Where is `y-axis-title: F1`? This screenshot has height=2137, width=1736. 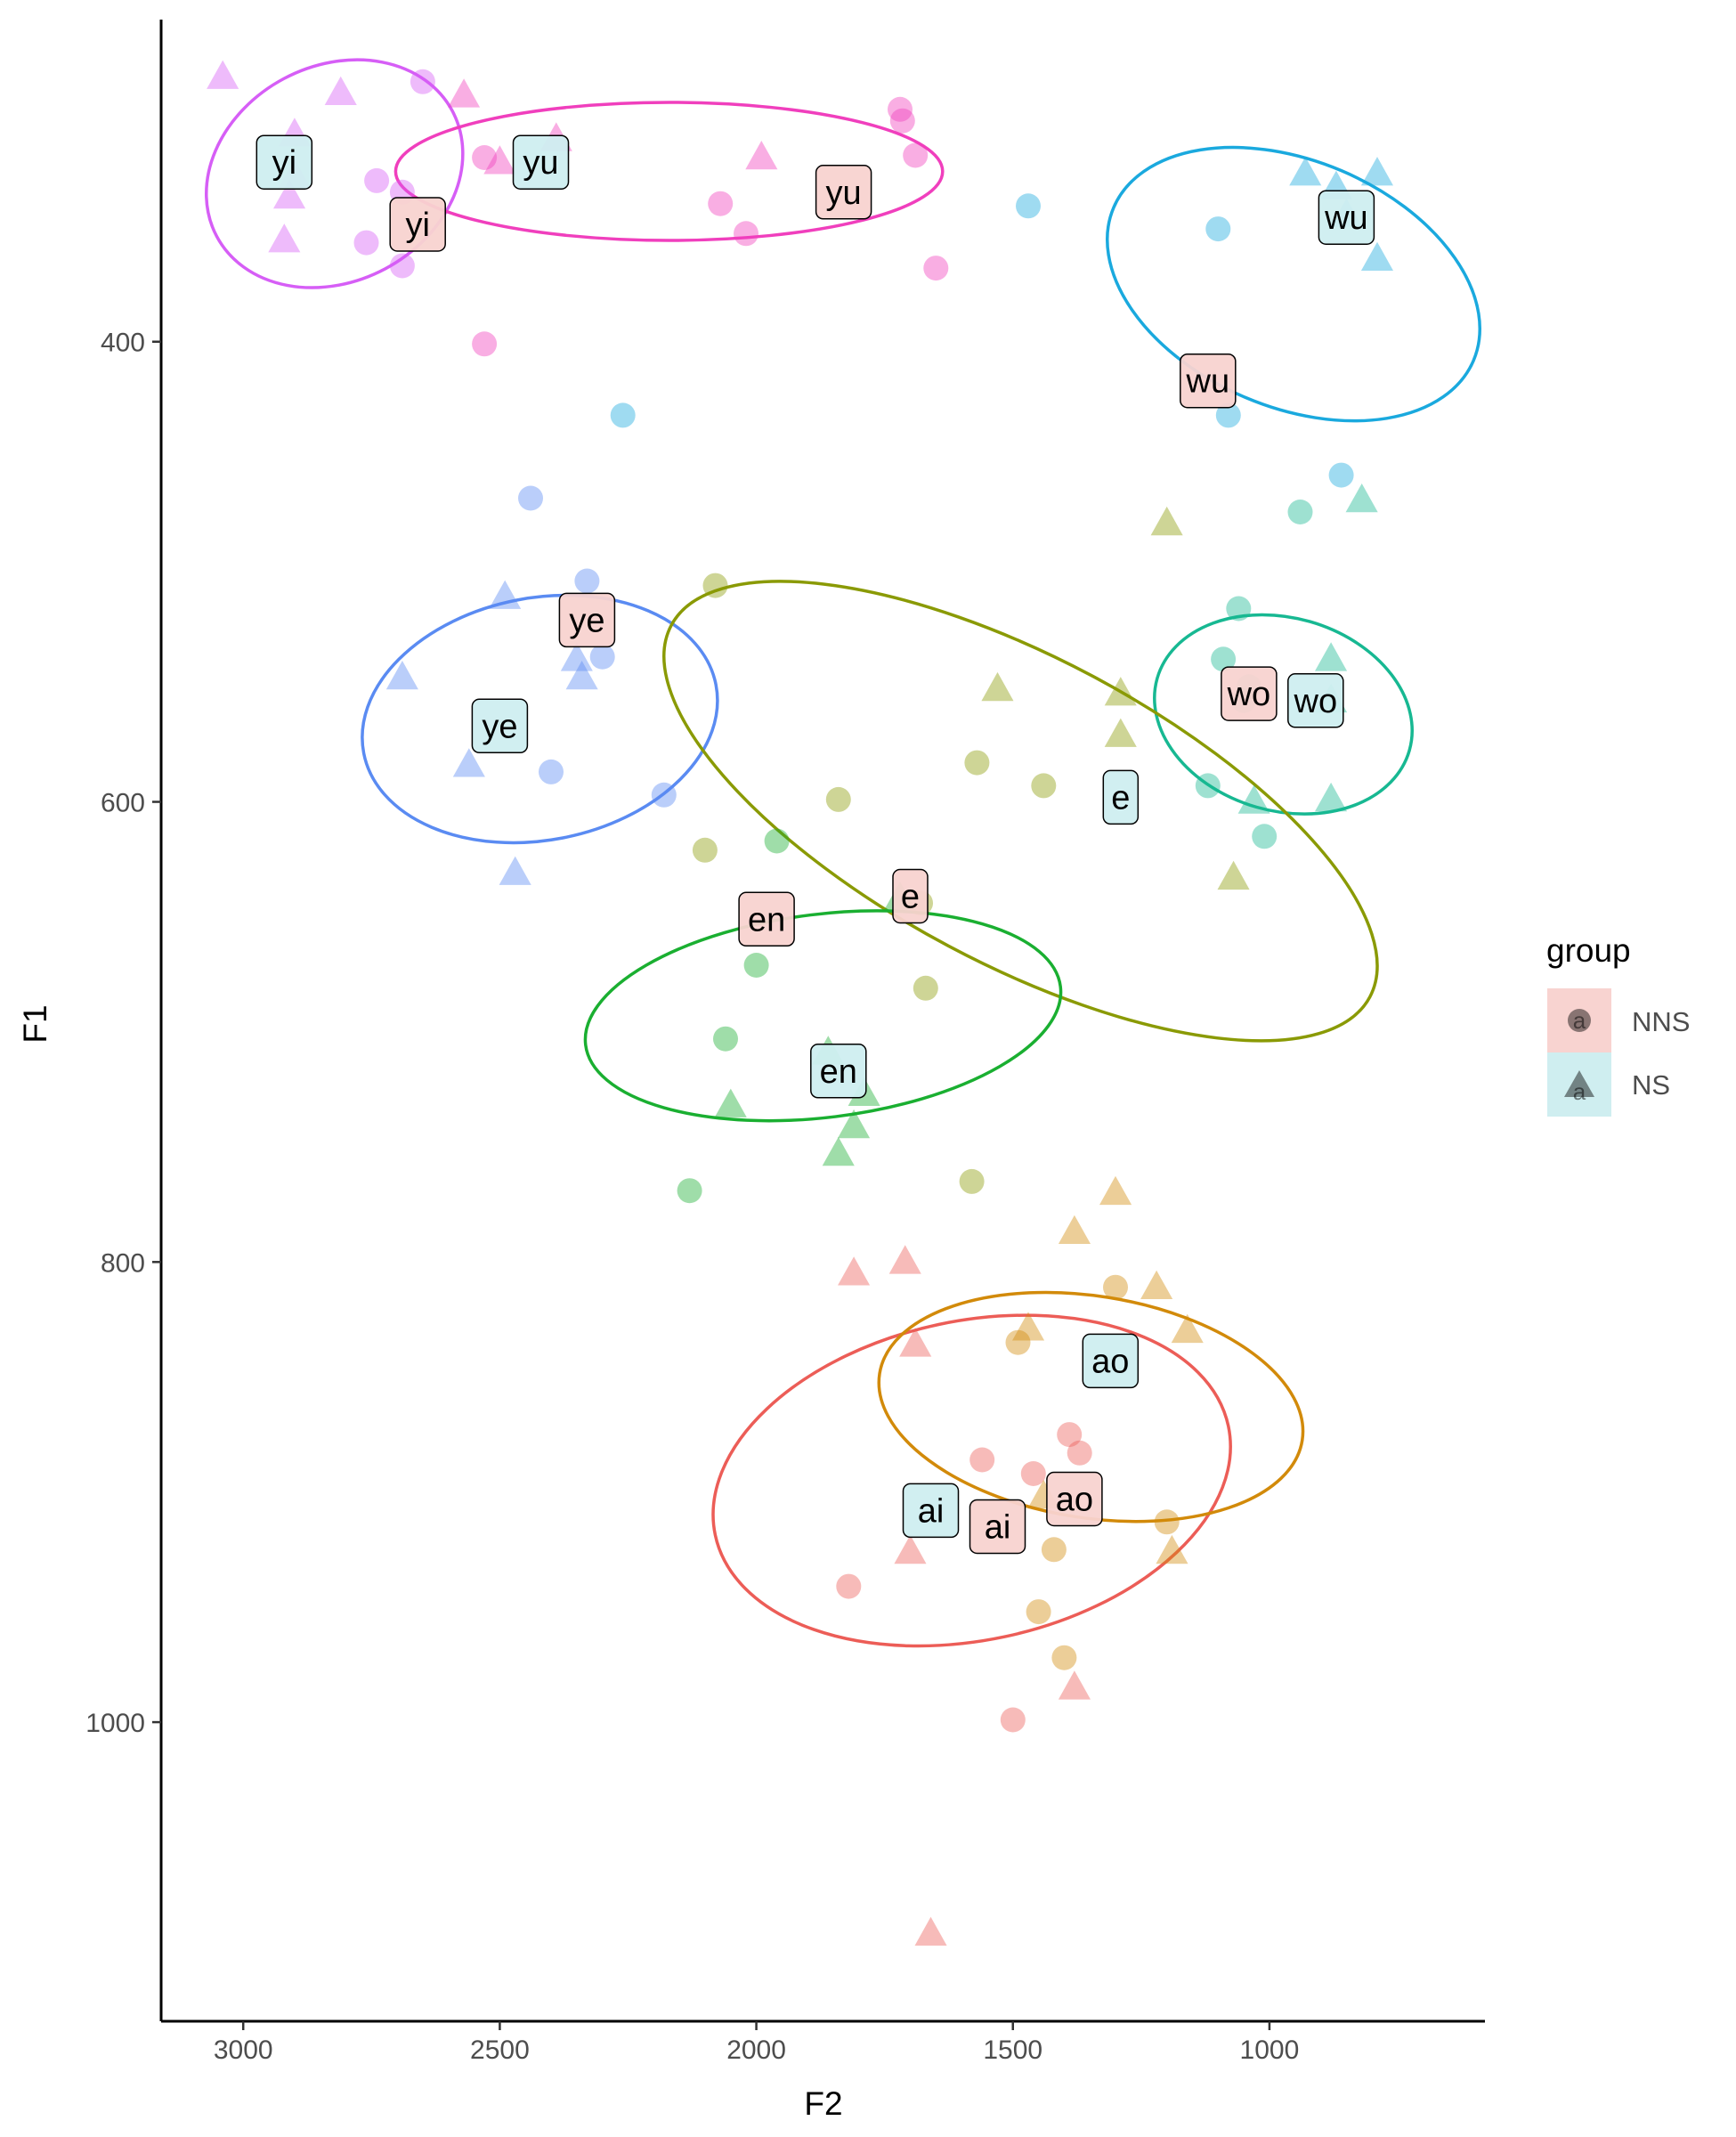
y-axis-title: F1 is located at coordinates (35, 1023).